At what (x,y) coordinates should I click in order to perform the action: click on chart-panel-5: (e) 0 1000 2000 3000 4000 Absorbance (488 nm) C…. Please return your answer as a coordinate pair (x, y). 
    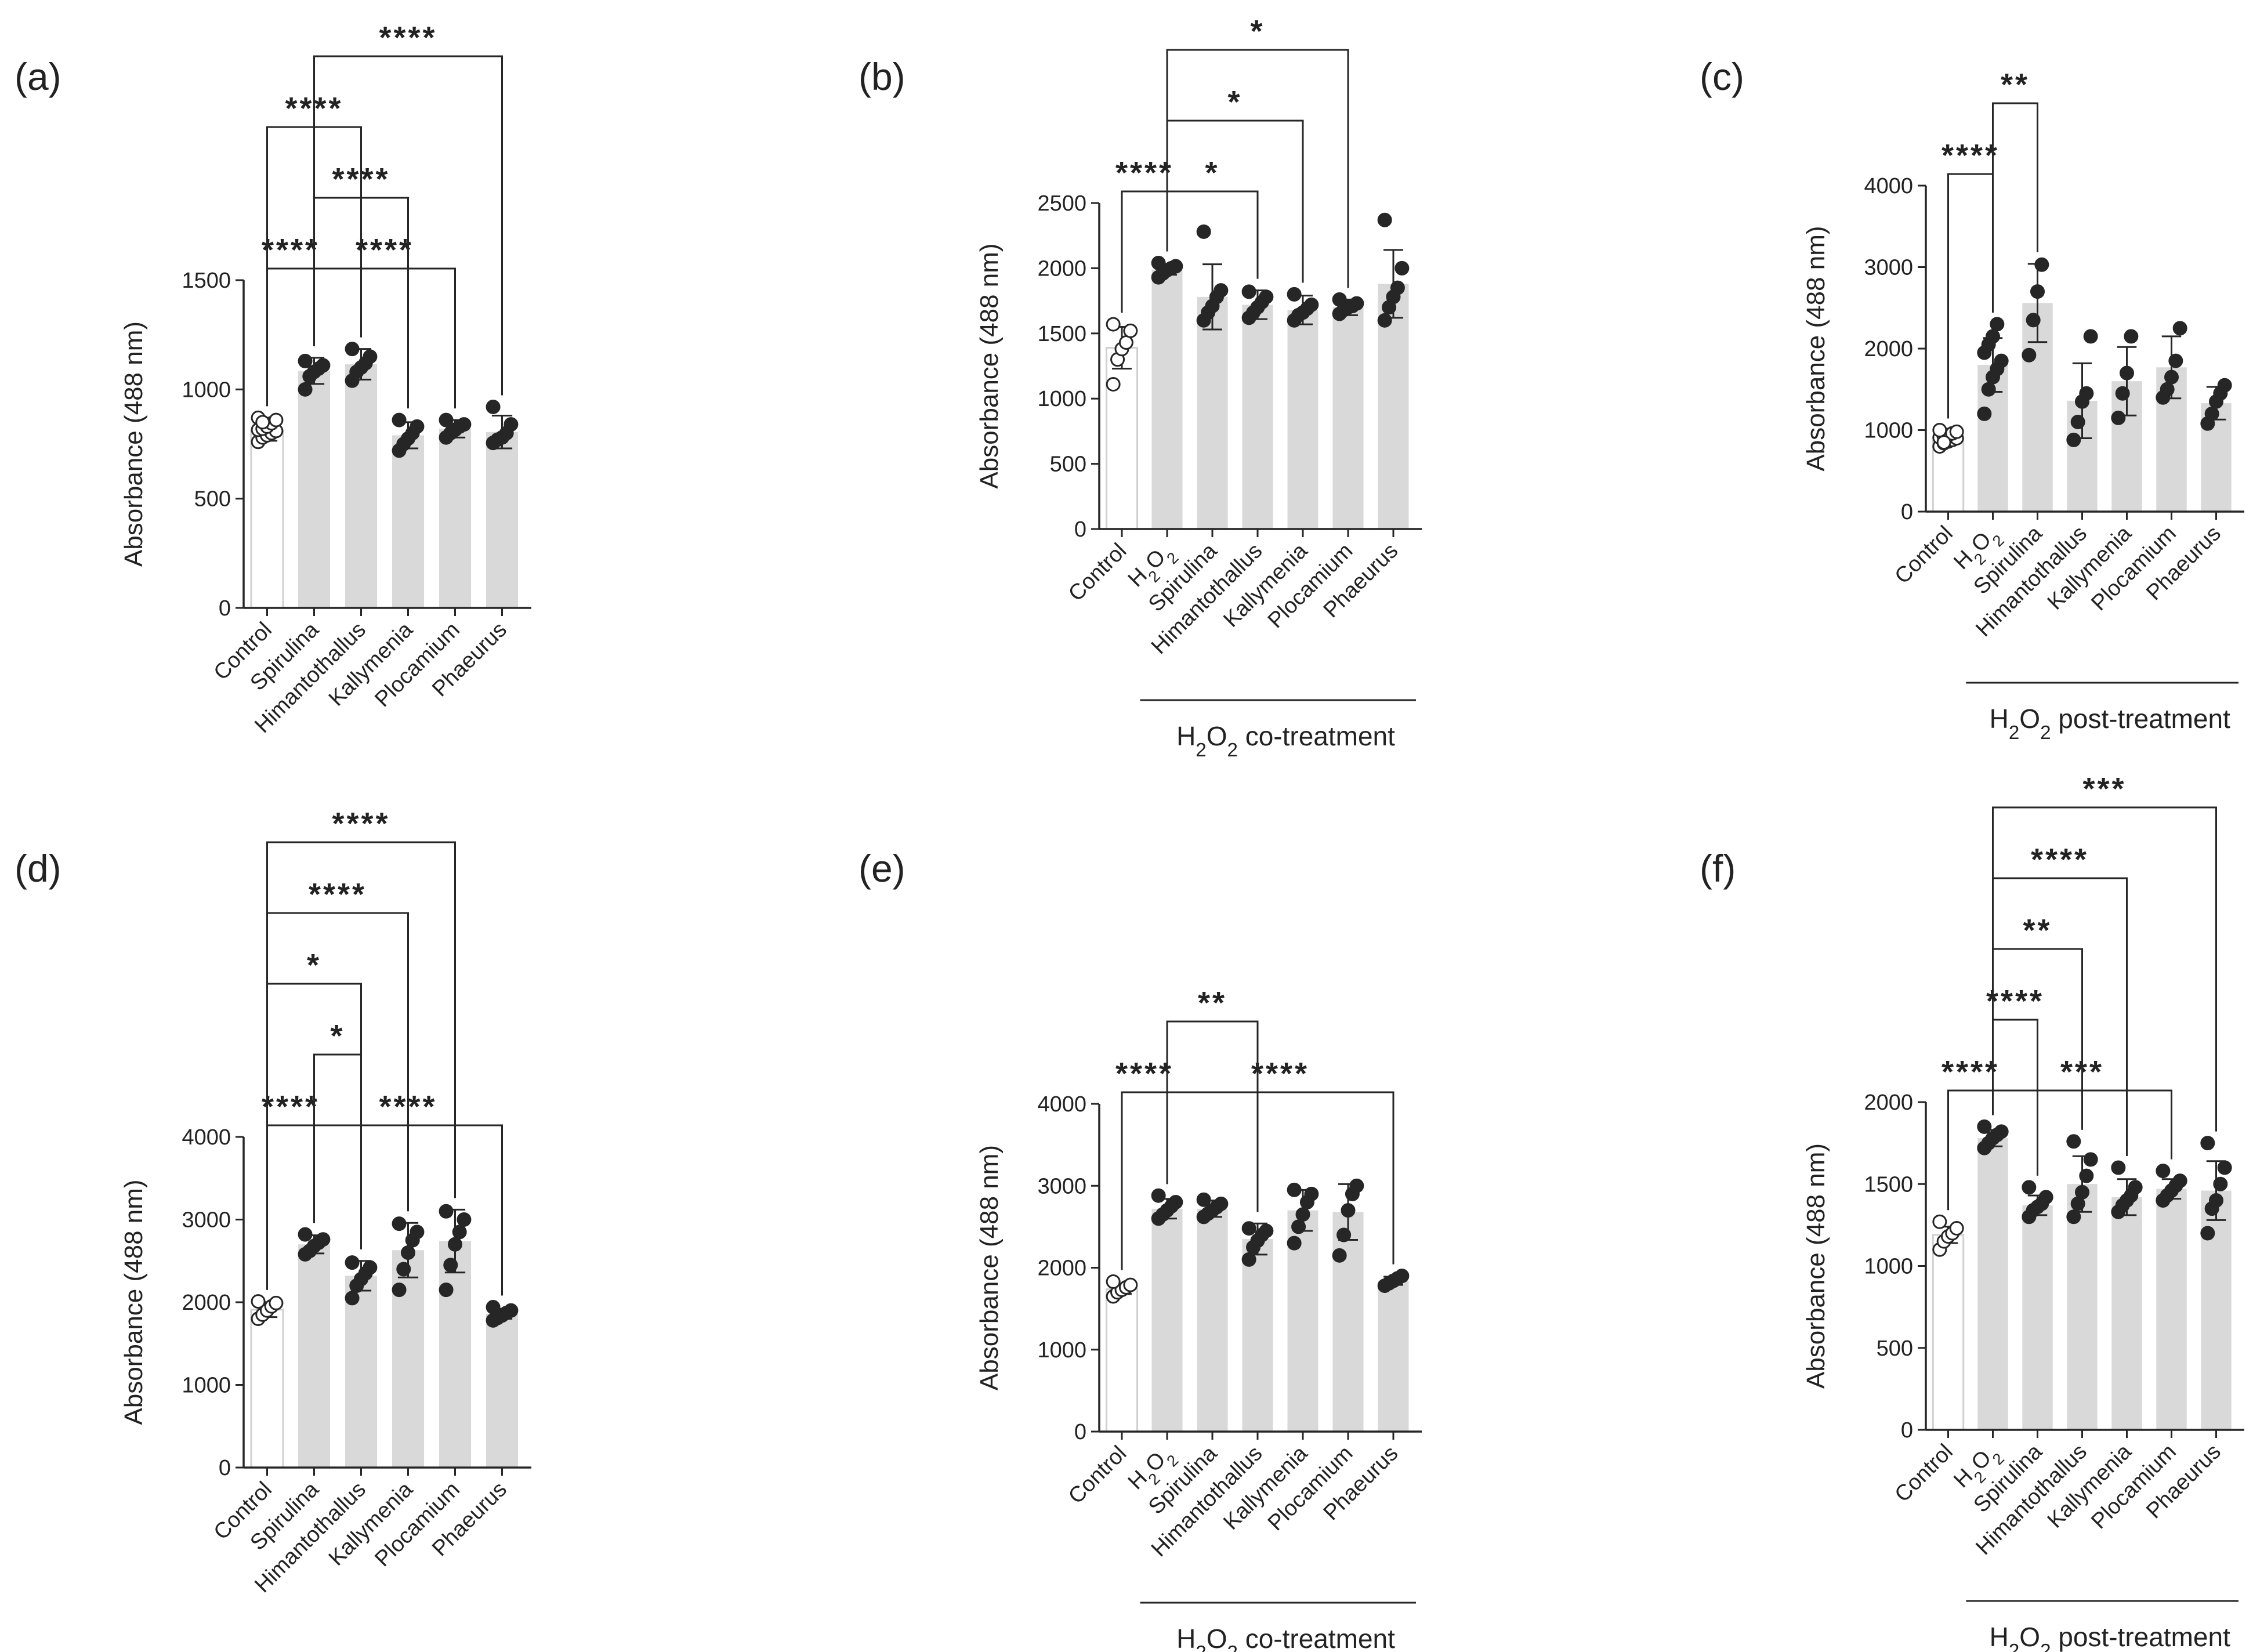
    Looking at the image, I should click on (1140, 1249).